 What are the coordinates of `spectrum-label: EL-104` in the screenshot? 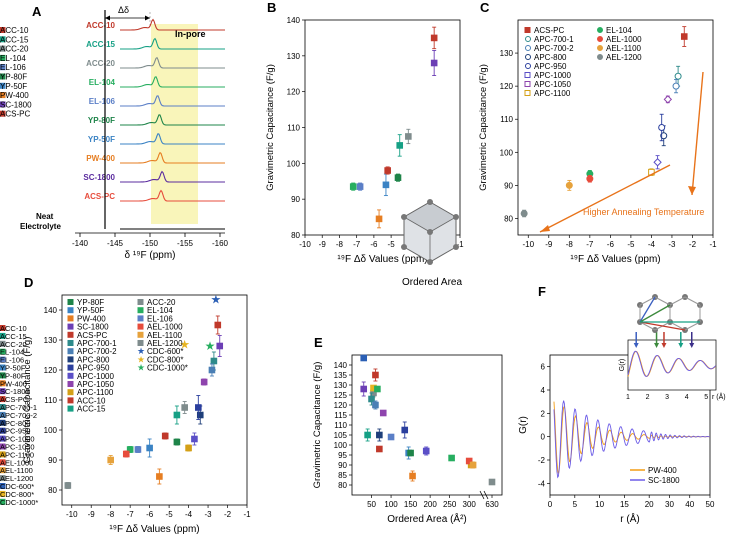 It's located at (102, 82).